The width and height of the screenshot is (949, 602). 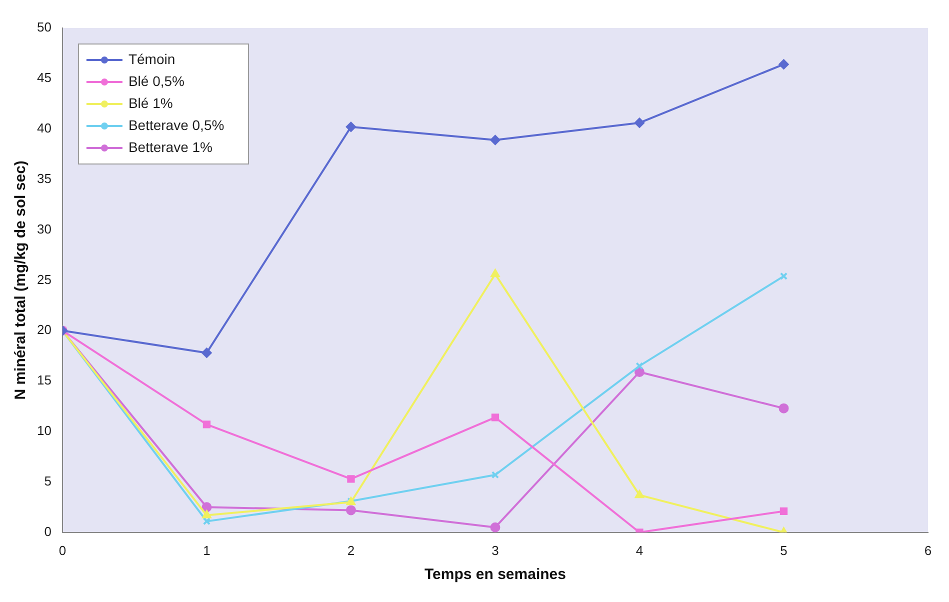 What do you see at coordinates (44, 78) in the screenshot?
I see `y-tick-label: 45` at bounding box center [44, 78].